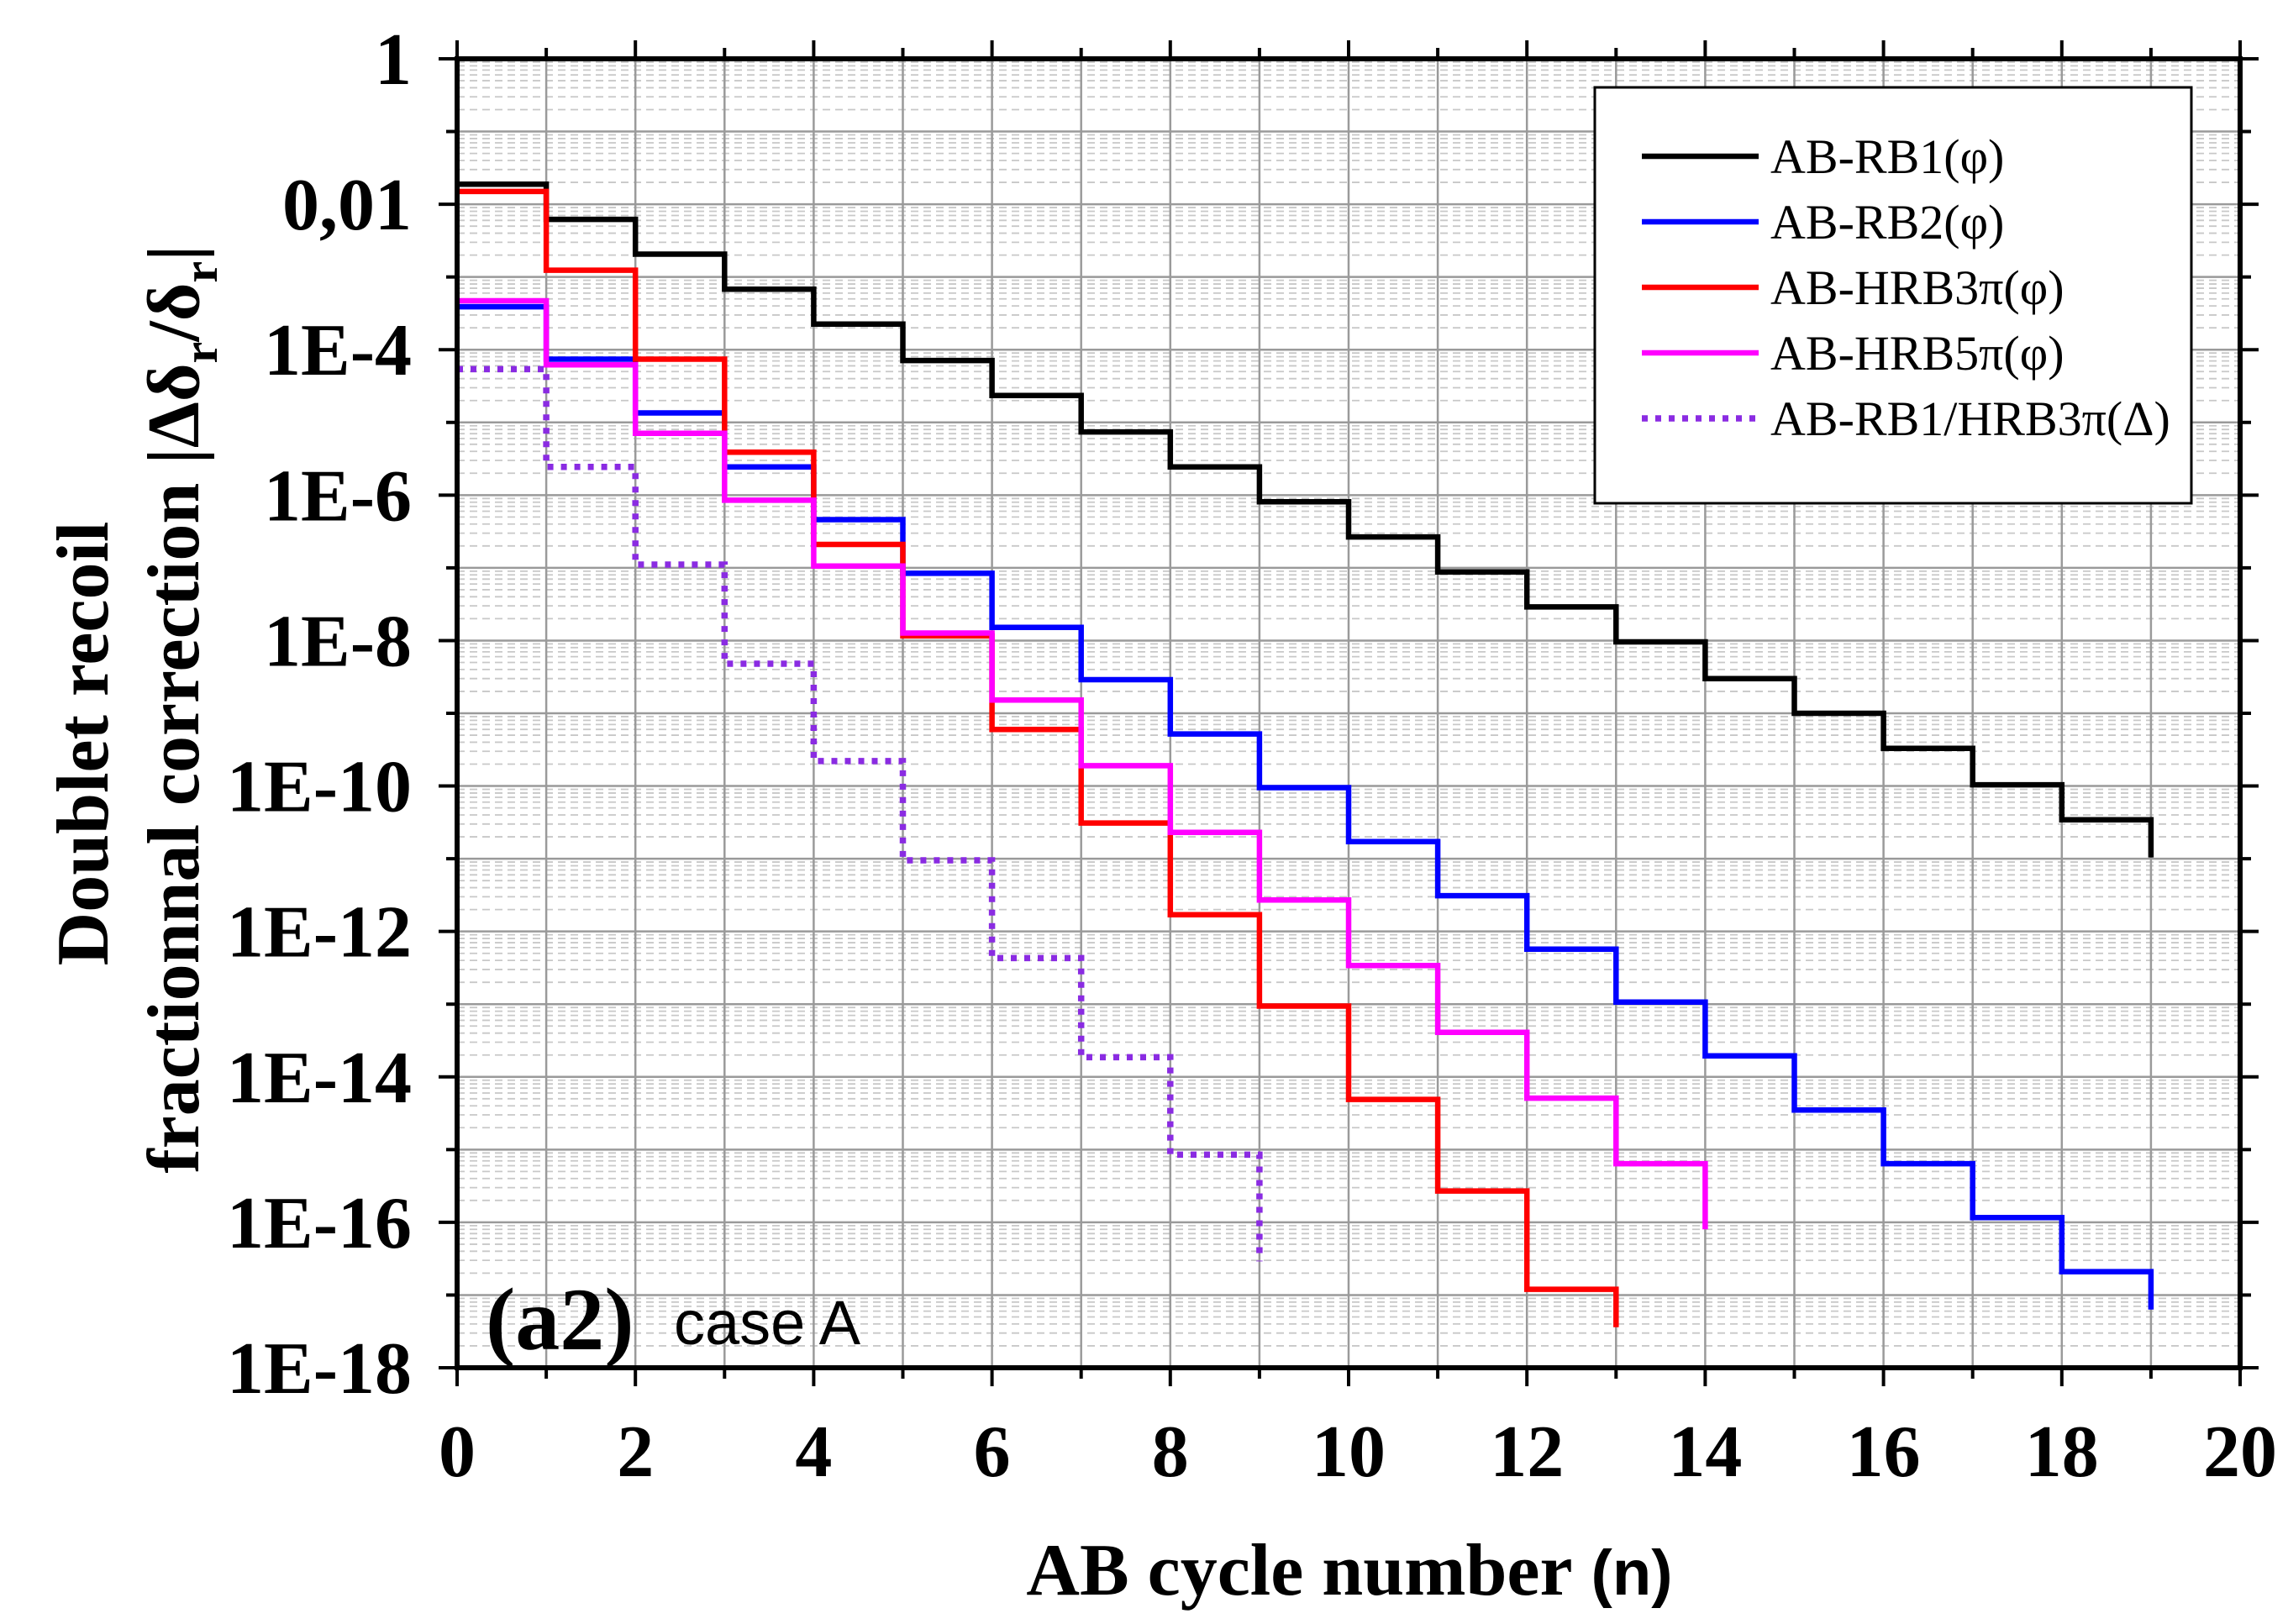 The image size is (2288, 1624). I want to click on x-tick-label: 2, so click(636, 1452).